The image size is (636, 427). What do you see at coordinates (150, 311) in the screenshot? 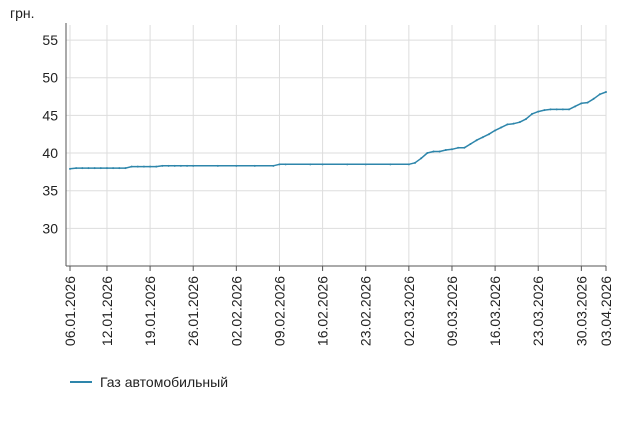
I see `x-tick-label: 19.01.2026` at bounding box center [150, 311].